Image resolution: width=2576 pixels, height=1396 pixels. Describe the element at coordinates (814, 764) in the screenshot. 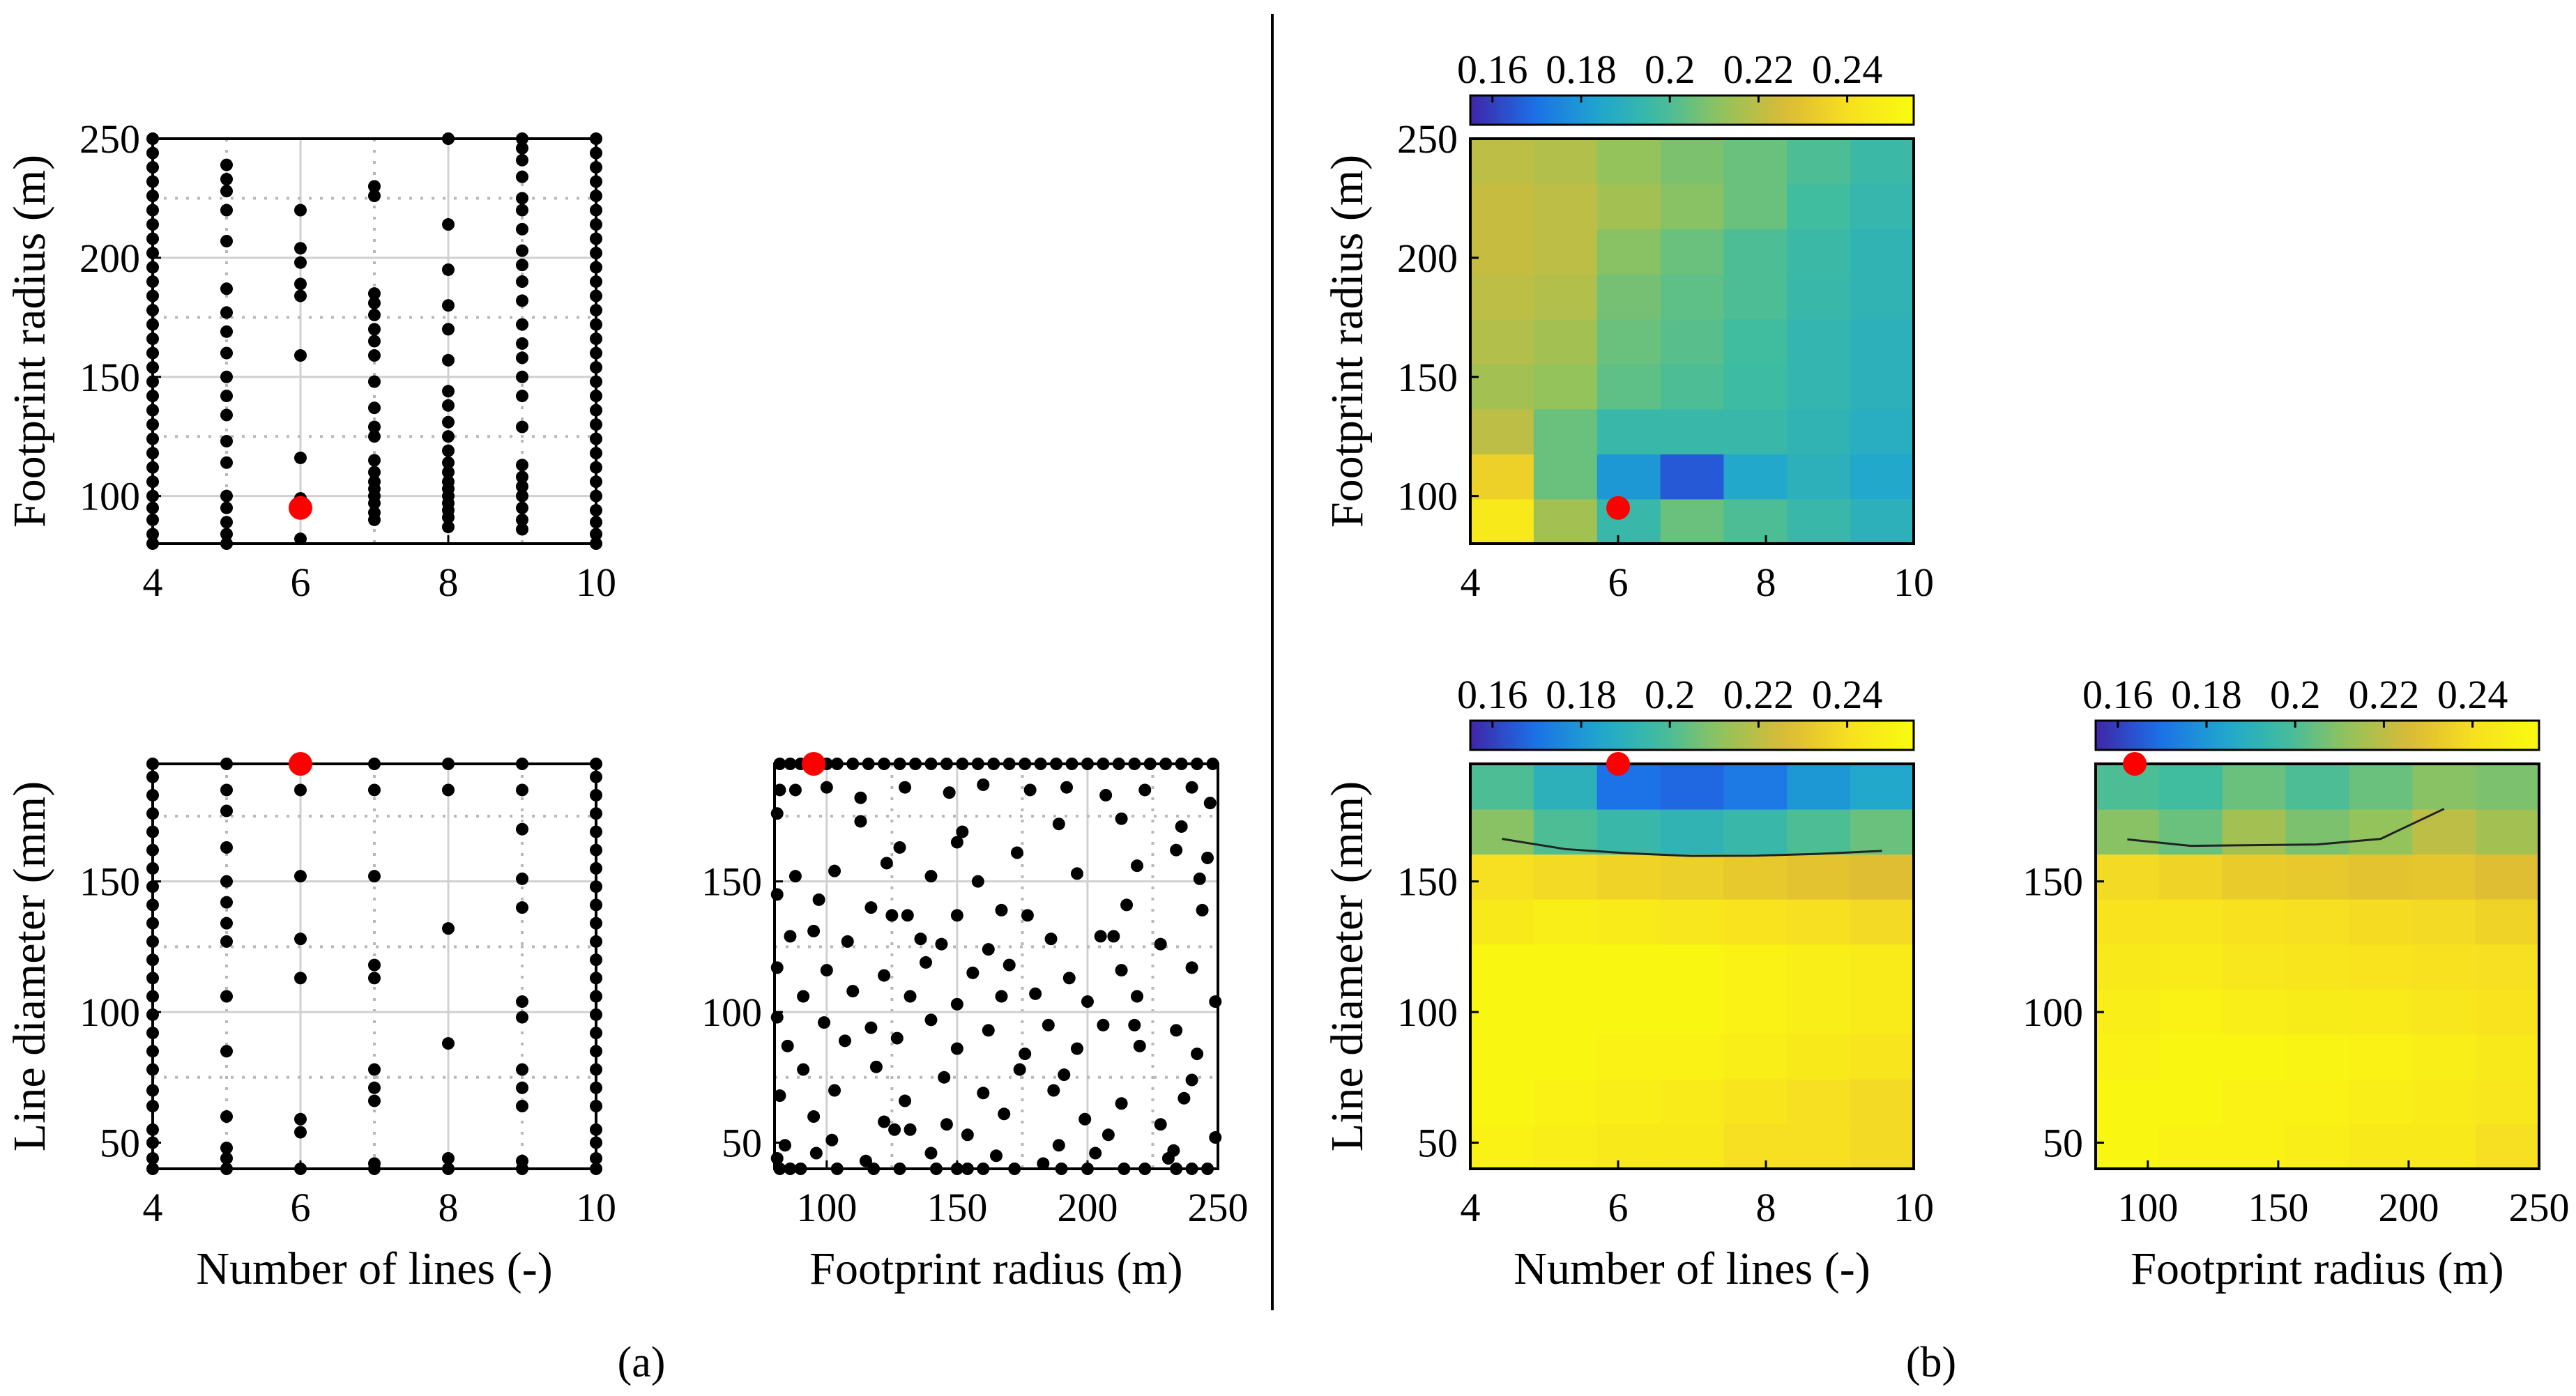

I see `optimum-marker` at that location.